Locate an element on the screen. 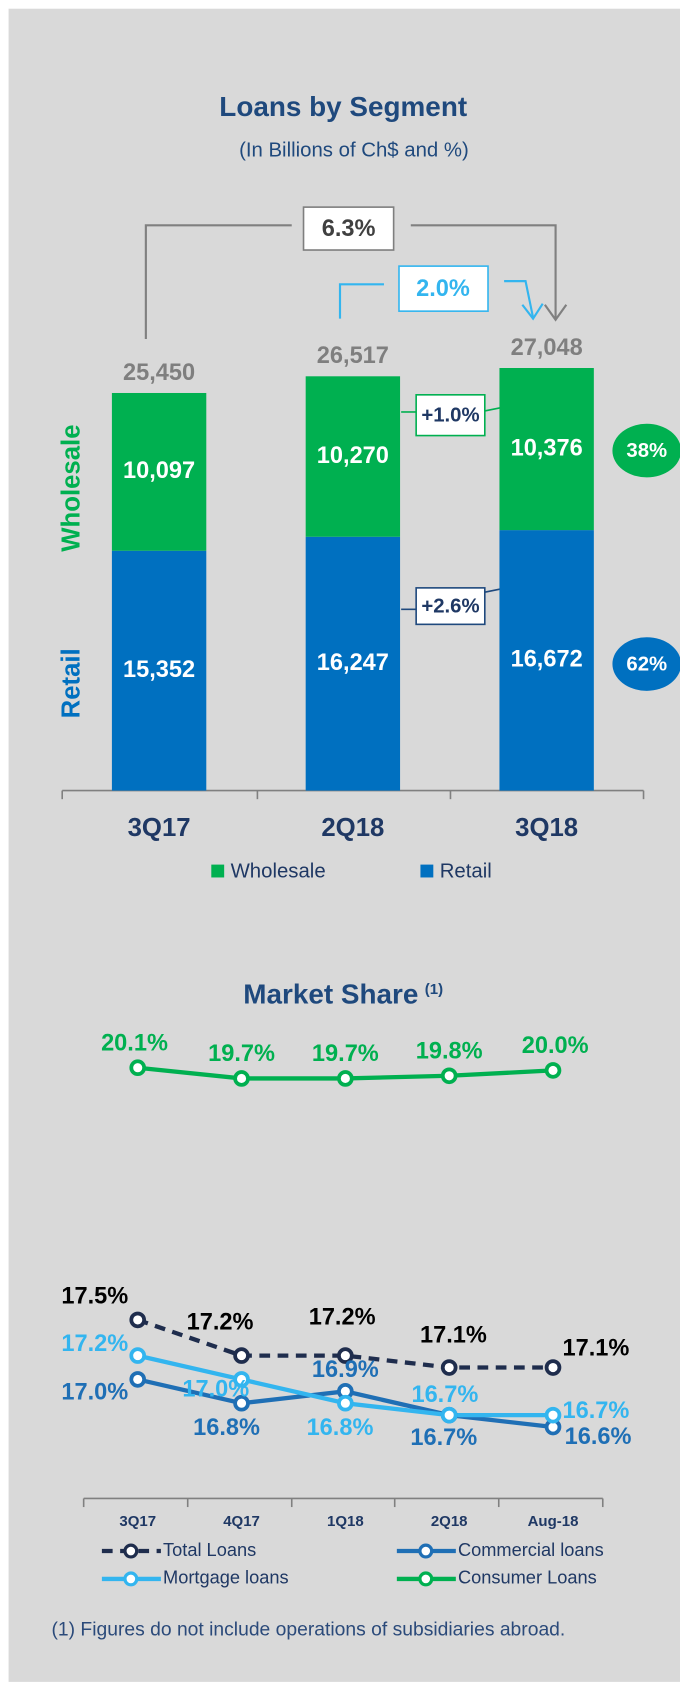  share-label: 62% is located at coordinates (646, 664).